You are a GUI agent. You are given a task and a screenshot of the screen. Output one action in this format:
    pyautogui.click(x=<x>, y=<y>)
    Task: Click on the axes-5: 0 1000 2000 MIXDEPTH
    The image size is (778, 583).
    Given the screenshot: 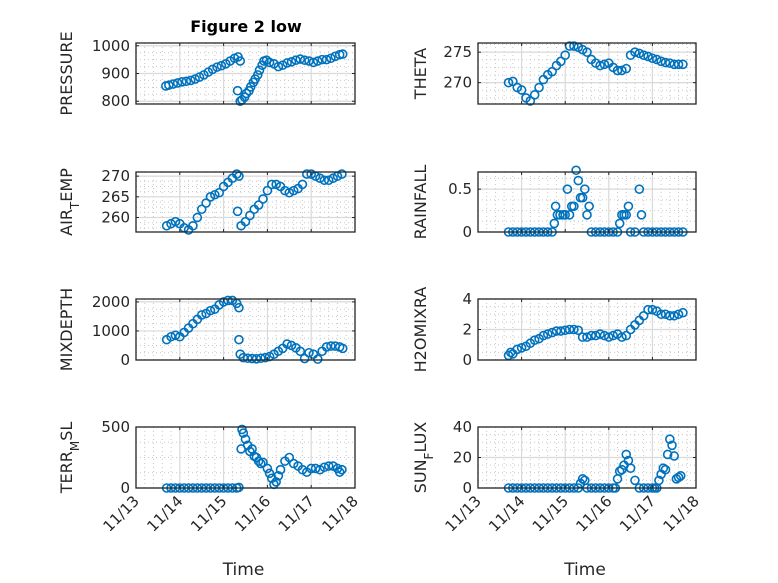 What is the action you would take?
    pyautogui.click(x=206, y=329)
    